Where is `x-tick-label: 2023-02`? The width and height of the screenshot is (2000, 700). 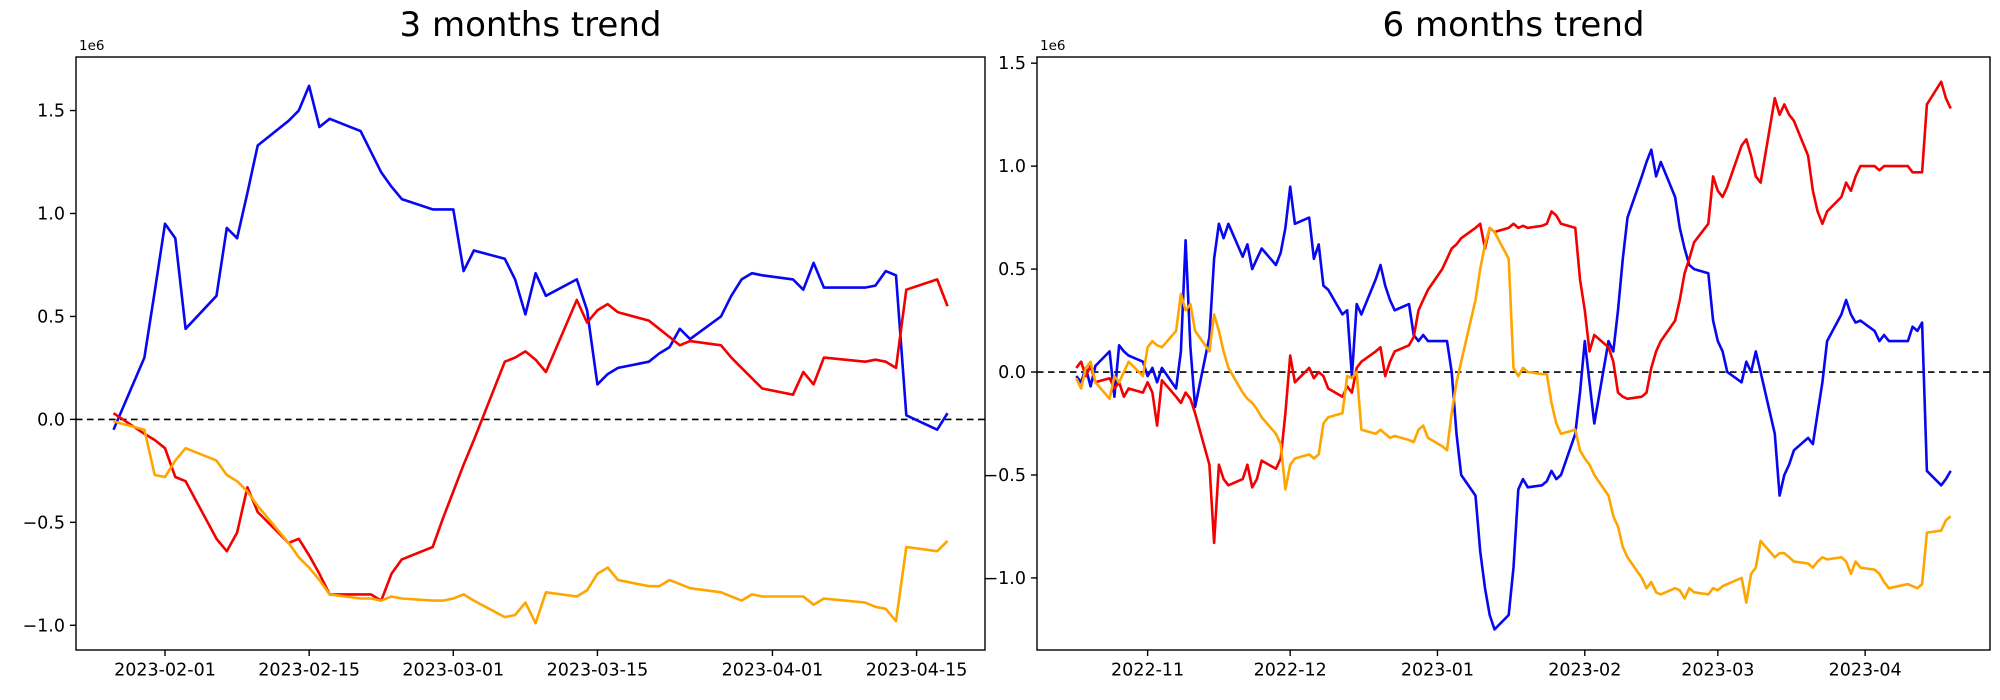 x-tick-label: 2023-02 is located at coordinates (1584, 671).